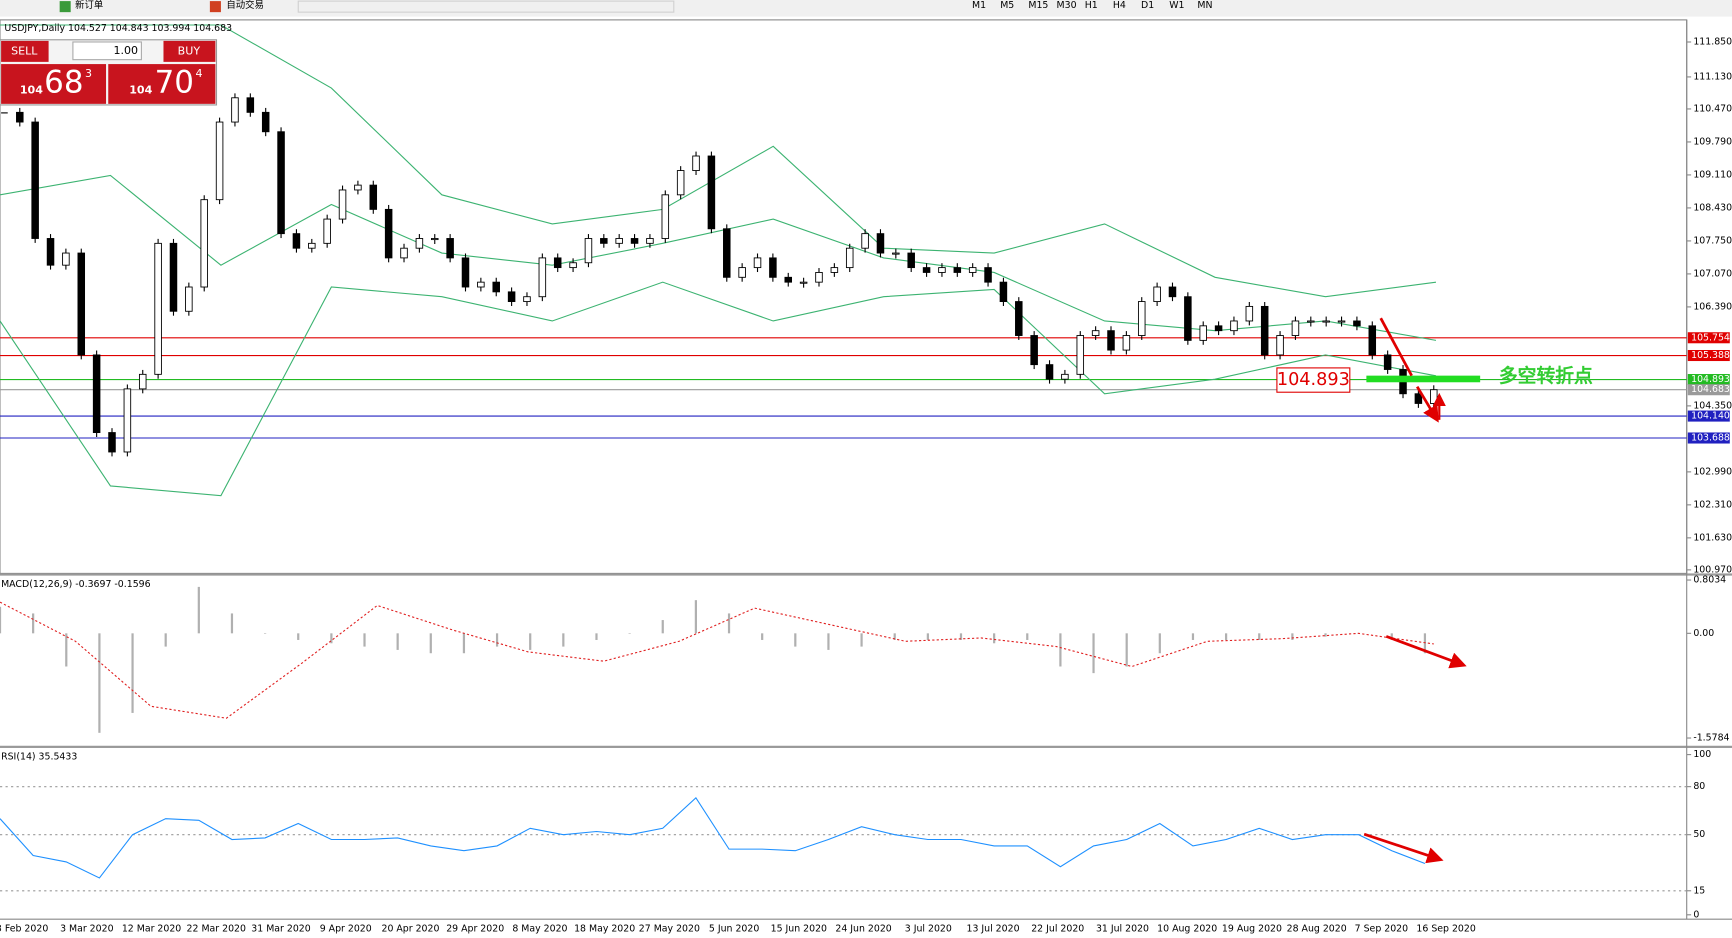  What do you see at coordinates (1703, 633) in the screenshot?
I see `y-tick-label: 0.00` at bounding box center [1703, 633].